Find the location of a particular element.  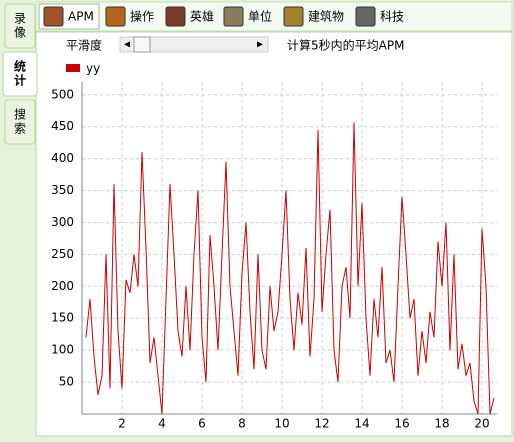

side-tab-label: 搜索 is located at coordinates (20, 121).